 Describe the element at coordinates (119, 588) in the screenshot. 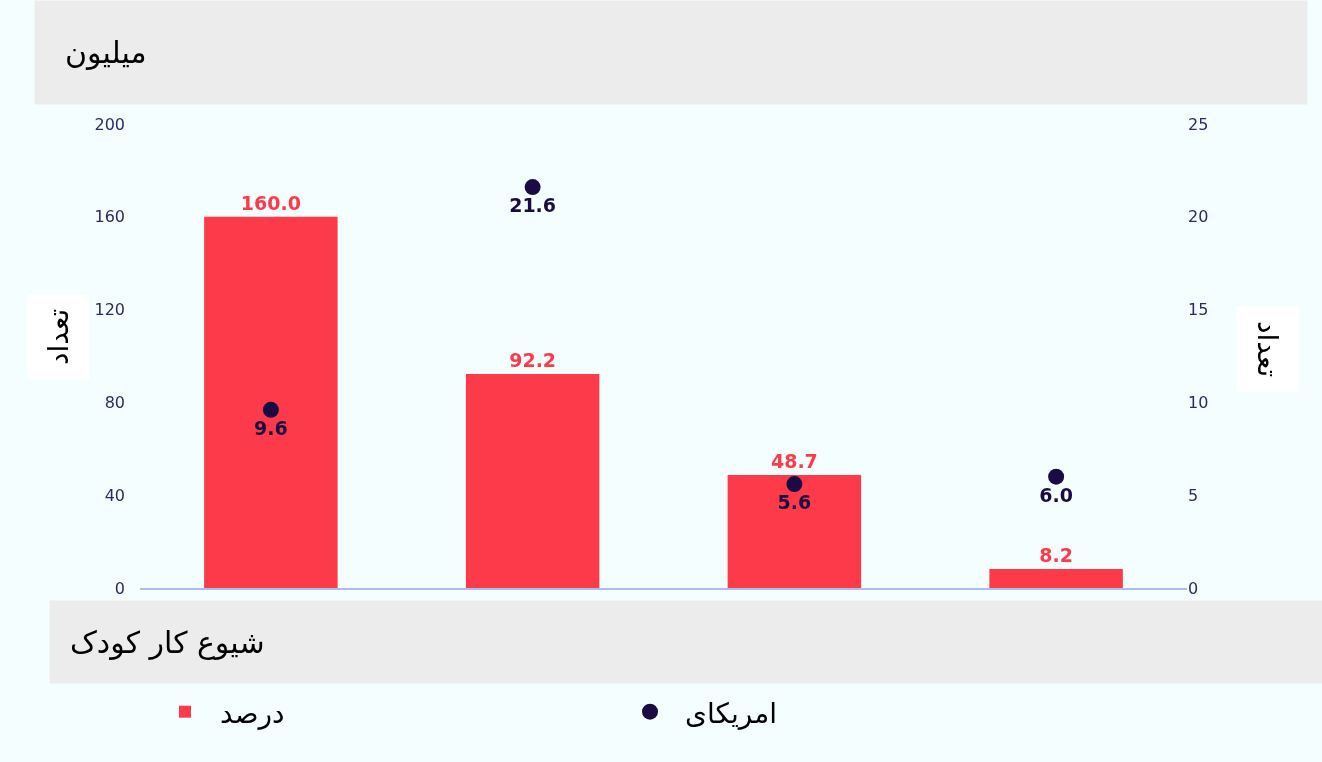

I see `y-tick-label: 0` at that location.